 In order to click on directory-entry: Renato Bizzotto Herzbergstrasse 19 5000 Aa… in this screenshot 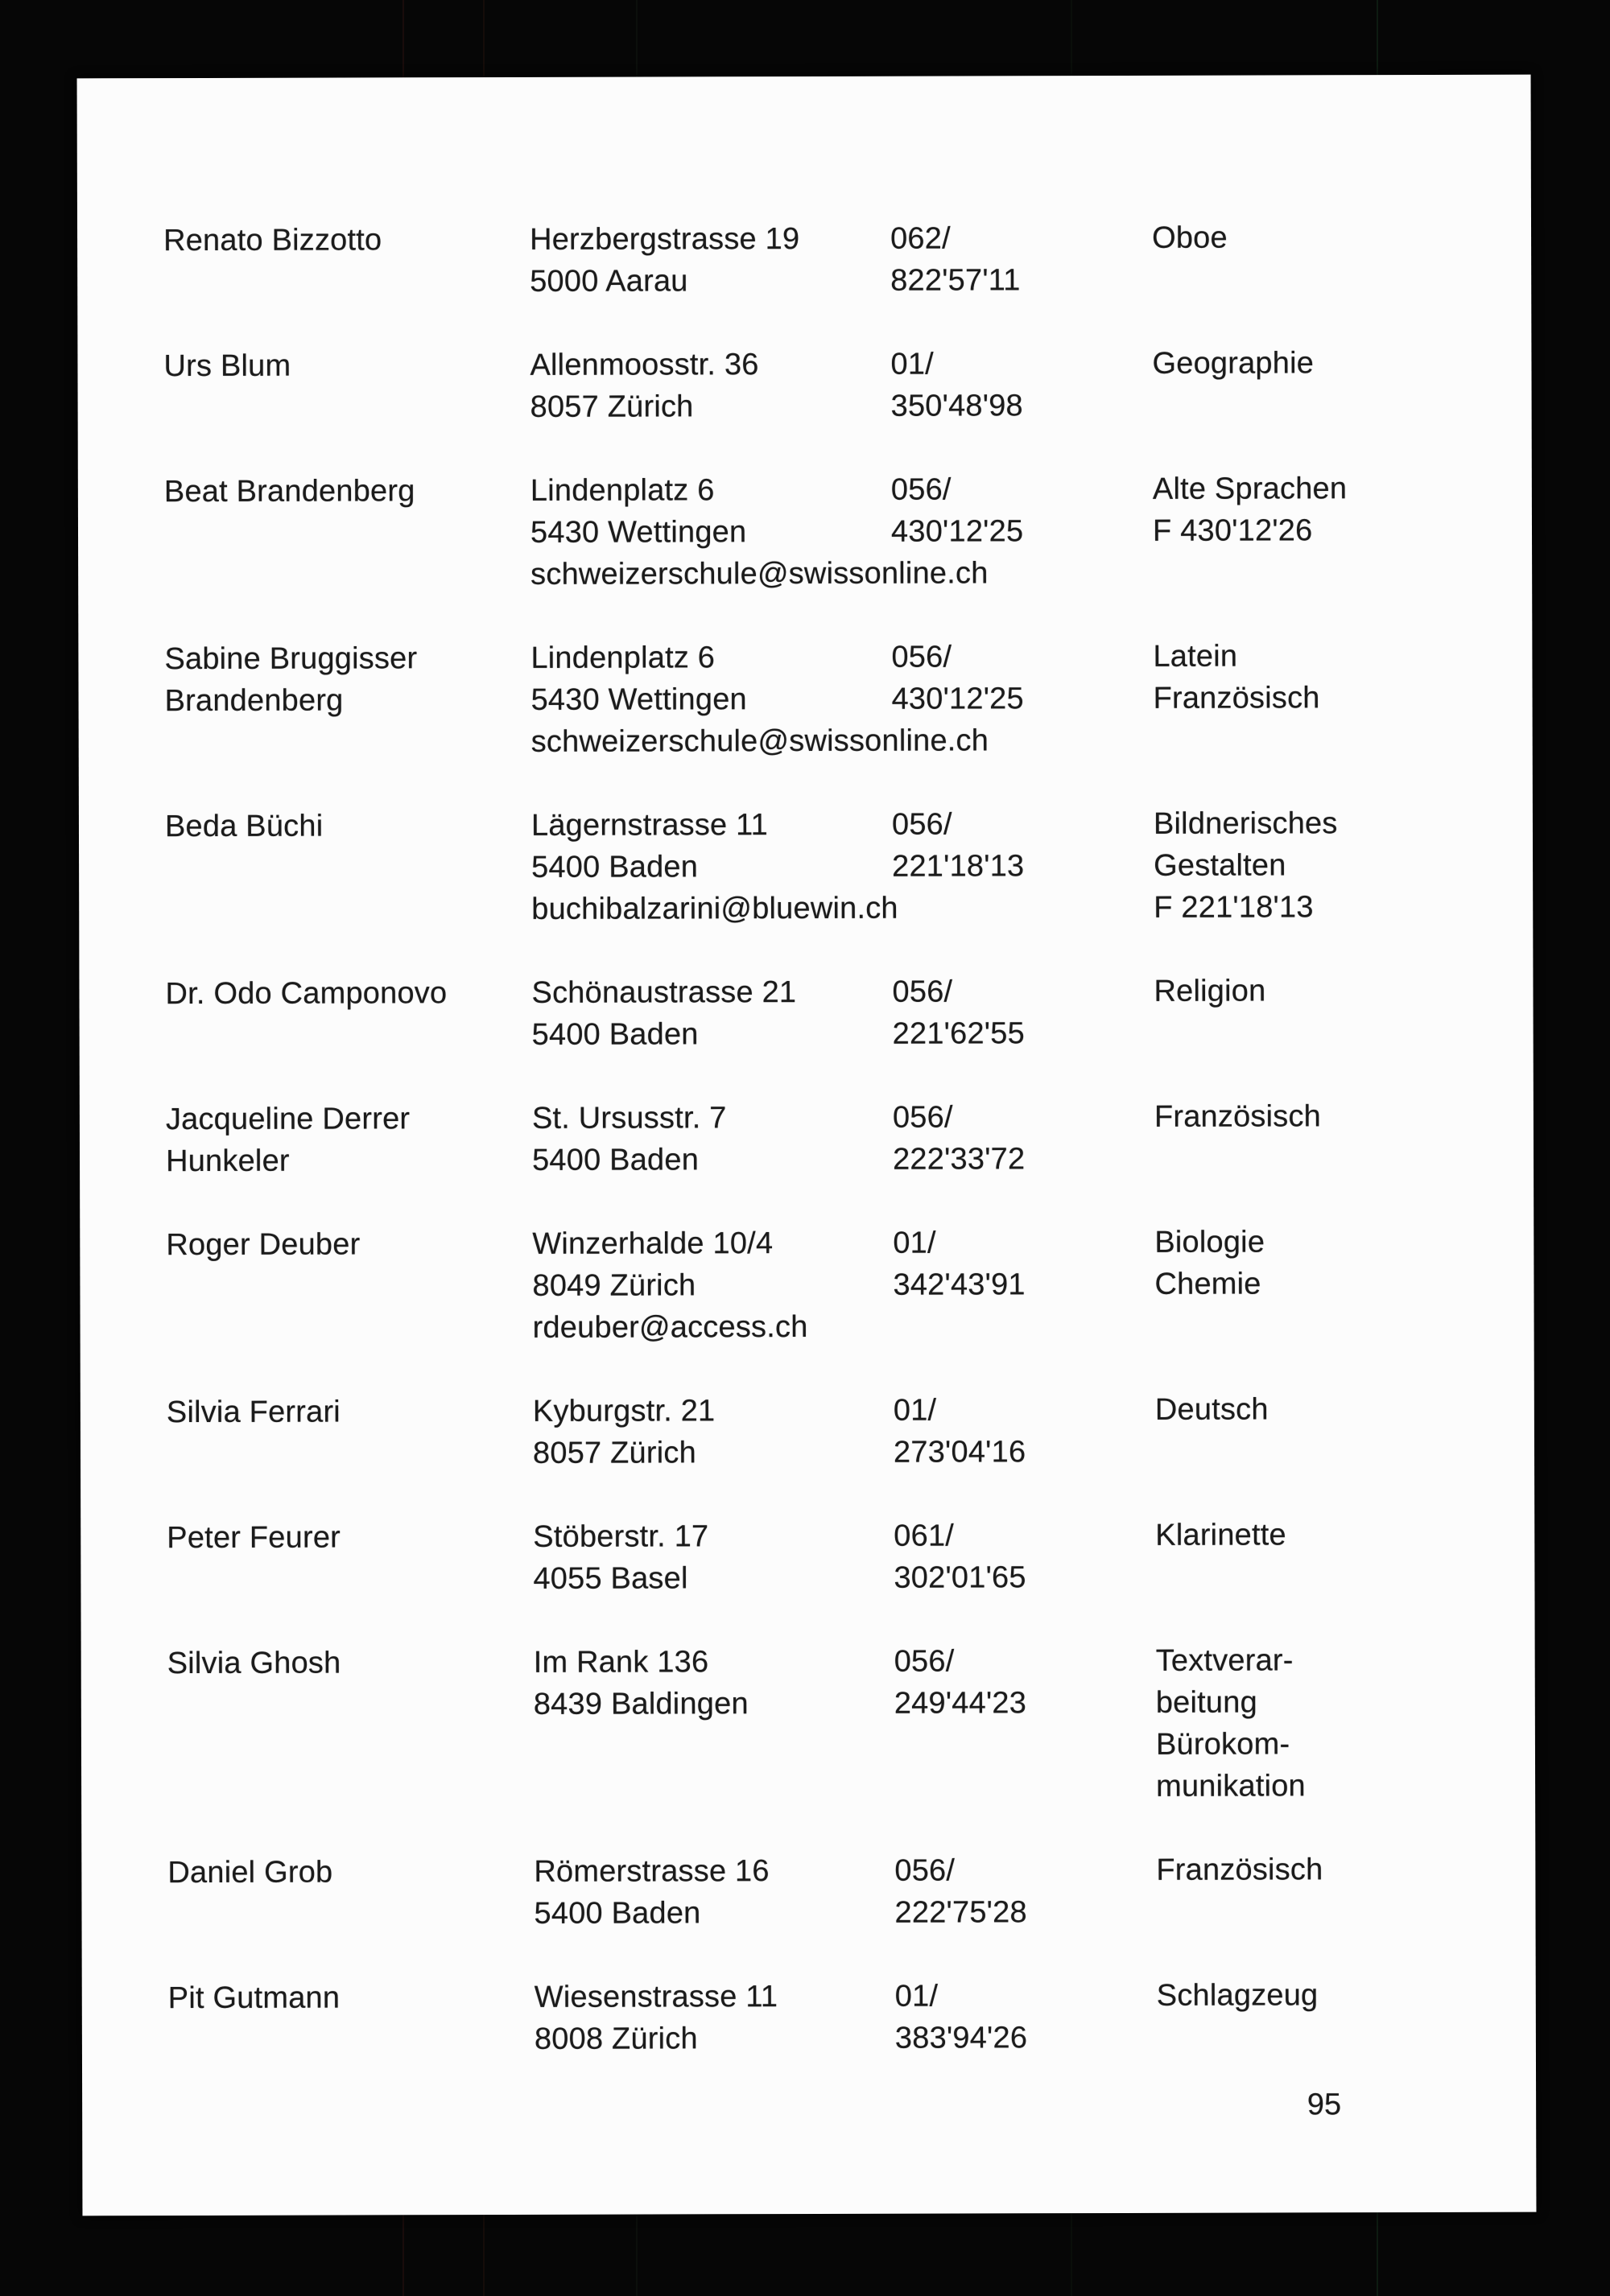, I will do `click(807, 259)`.